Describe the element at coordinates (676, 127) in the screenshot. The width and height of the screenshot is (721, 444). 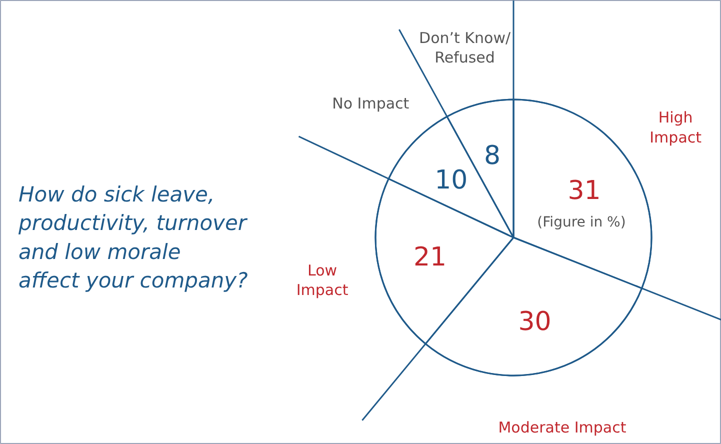
I see `slice-label: High Impact` at that location.